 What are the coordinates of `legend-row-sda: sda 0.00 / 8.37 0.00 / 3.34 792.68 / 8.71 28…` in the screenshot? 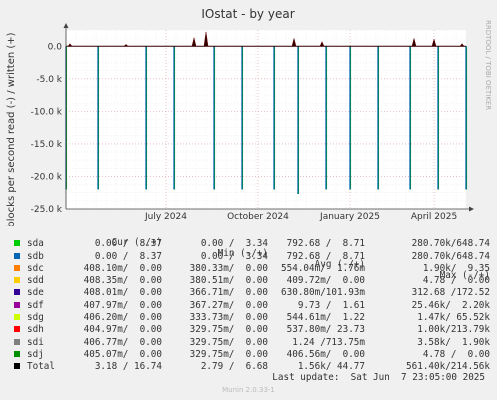 It's located at (248, 244).